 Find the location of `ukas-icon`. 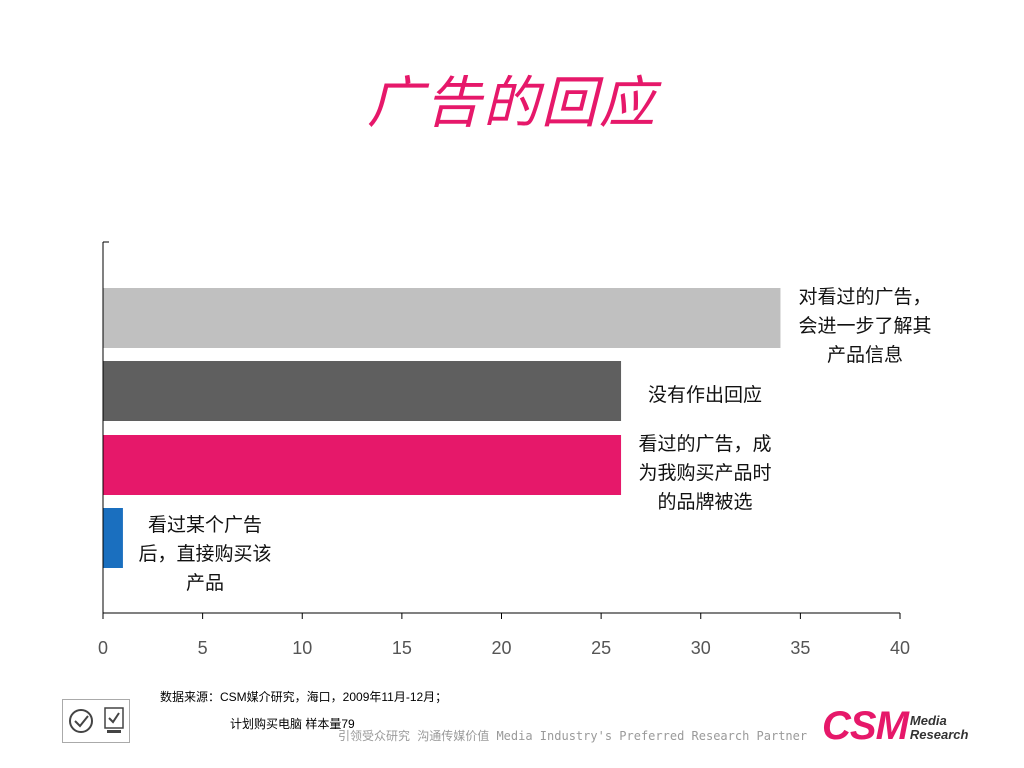

ukas-icon is located at coordinates (114, 720).